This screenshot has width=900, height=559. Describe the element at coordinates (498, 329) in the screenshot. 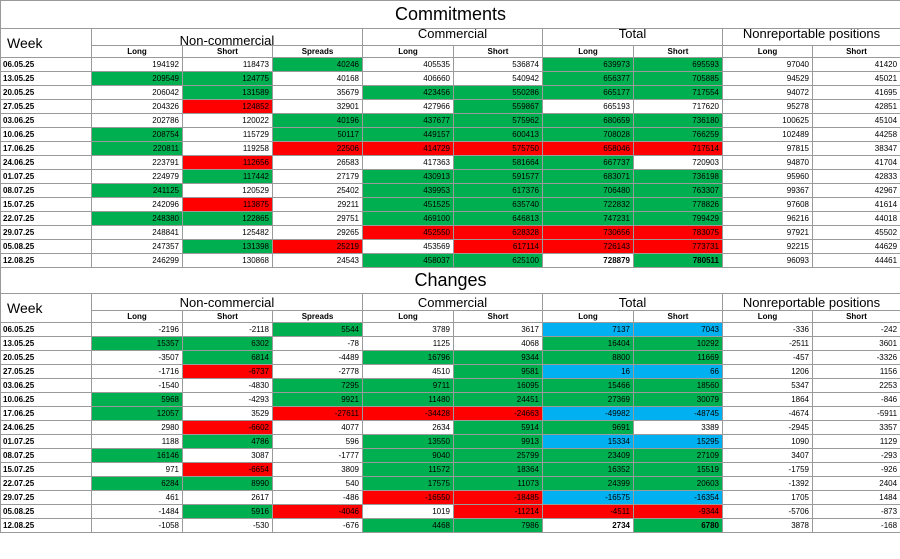

I see `value-cell: 3617` at that location.